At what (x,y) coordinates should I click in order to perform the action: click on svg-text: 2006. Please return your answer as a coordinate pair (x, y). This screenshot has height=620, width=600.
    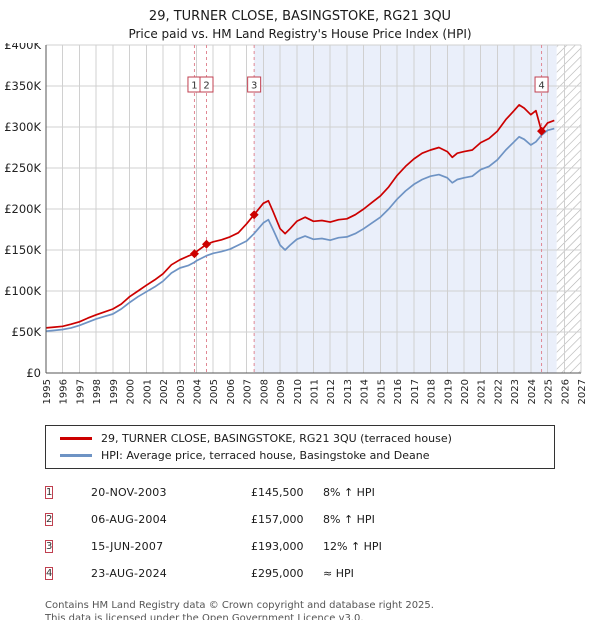
    Looking at the image, I should click on (231, 391).